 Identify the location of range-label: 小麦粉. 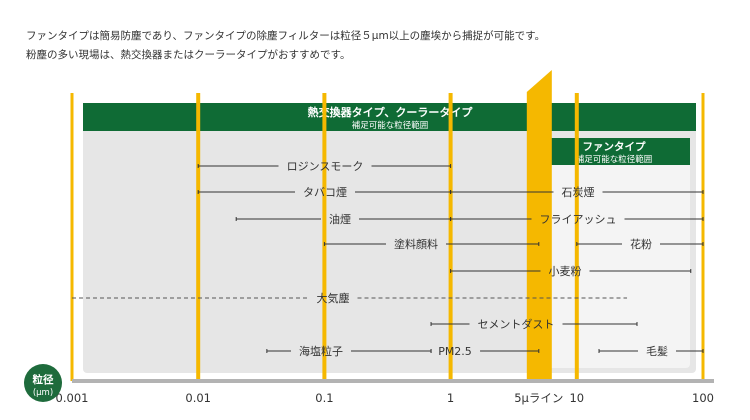
(565, 271).